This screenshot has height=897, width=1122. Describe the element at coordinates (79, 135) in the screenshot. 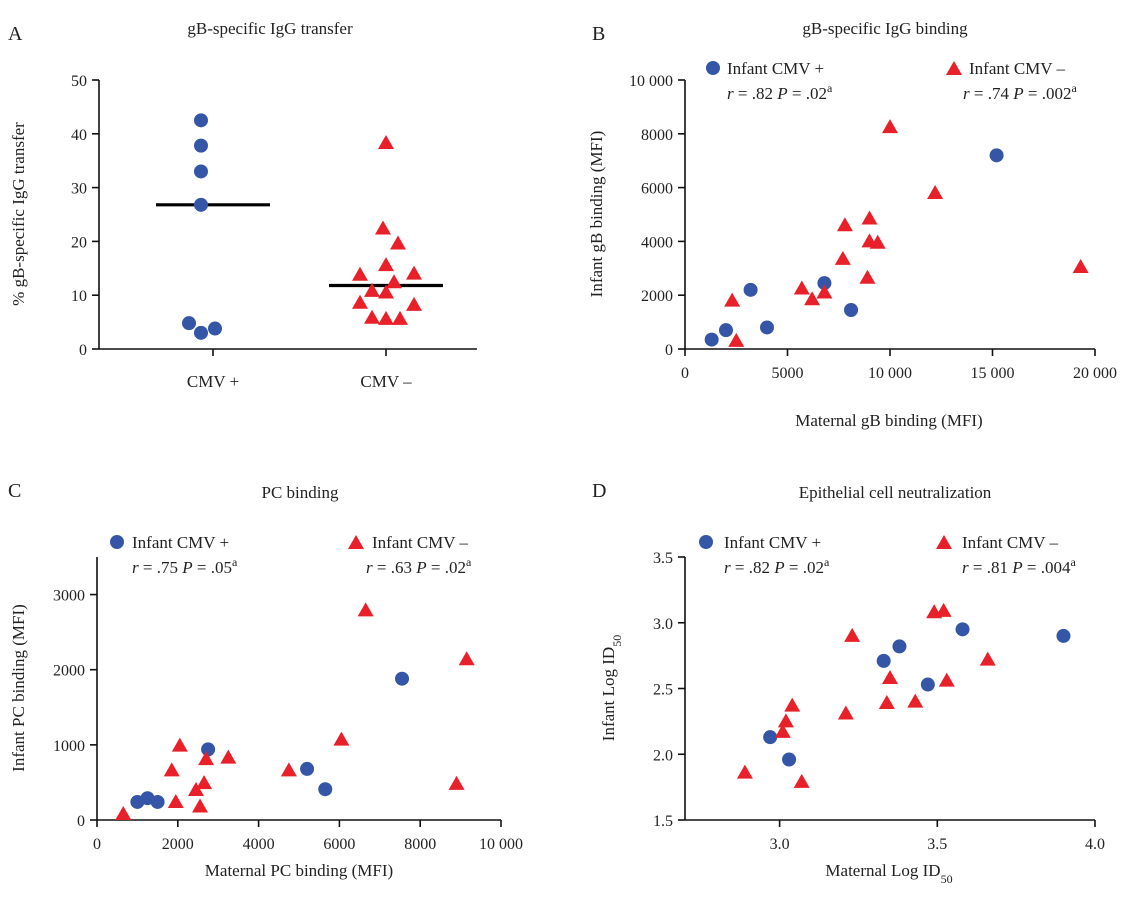

I see `panel-a-y-tick-label: 40` at that location.